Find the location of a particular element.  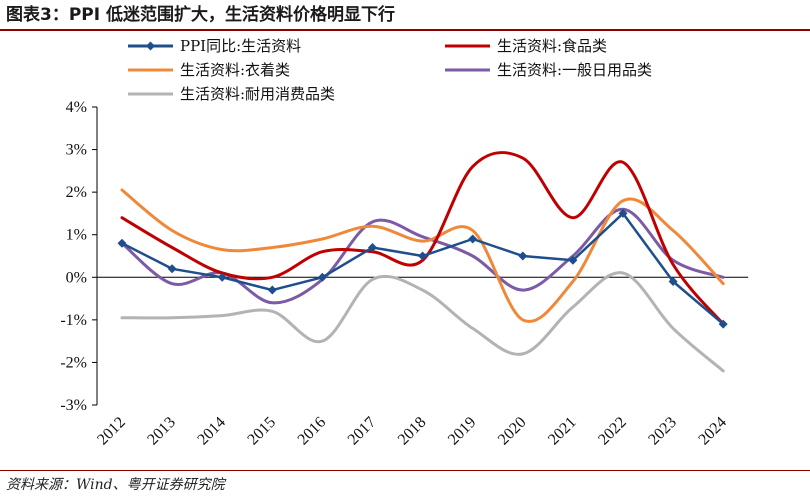

chart-title: 图表3：PPI 低迷范围扩大，生活资料价格明显下行 is located at coordinates (200, 15).